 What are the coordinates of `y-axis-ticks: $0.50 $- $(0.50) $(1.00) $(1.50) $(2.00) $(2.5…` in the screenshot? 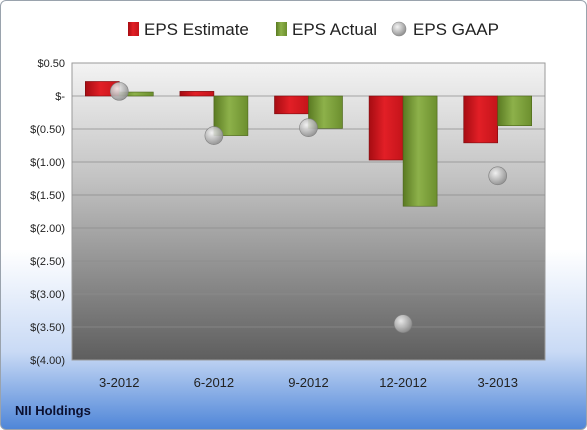 It's located at (47, 212).